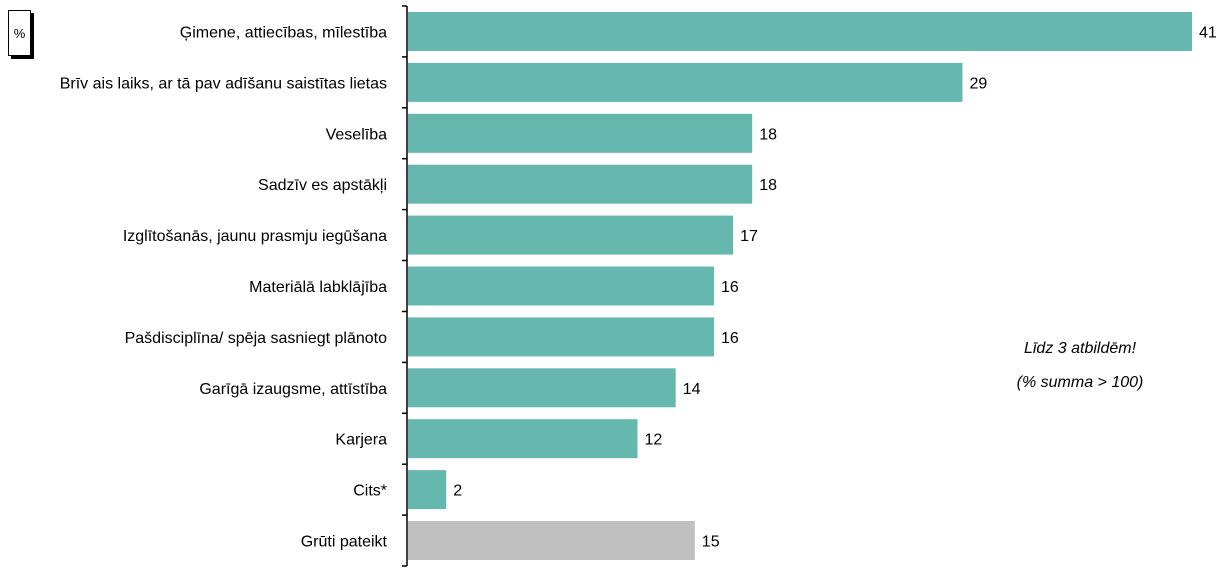 This screenshot has height=573, width=1219. I want to click on value-label-10: 15, so click(711, 542).